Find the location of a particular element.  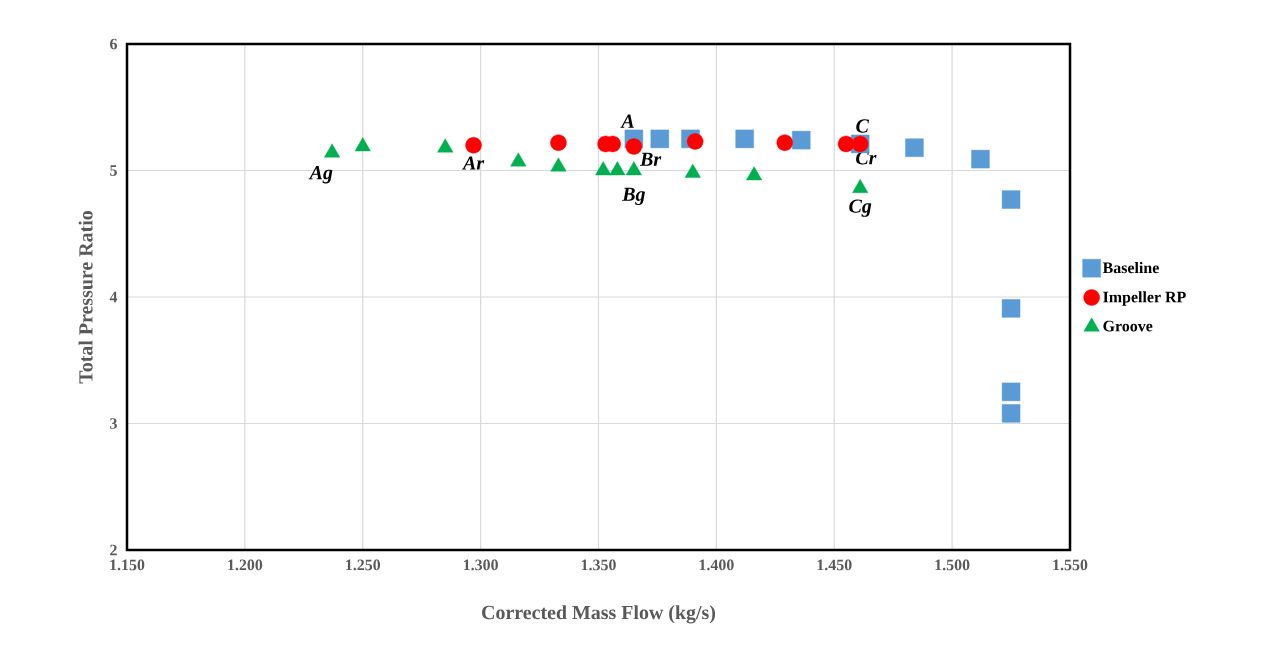

x-tick-label: 1.400 is located at coordinates (716, 565).